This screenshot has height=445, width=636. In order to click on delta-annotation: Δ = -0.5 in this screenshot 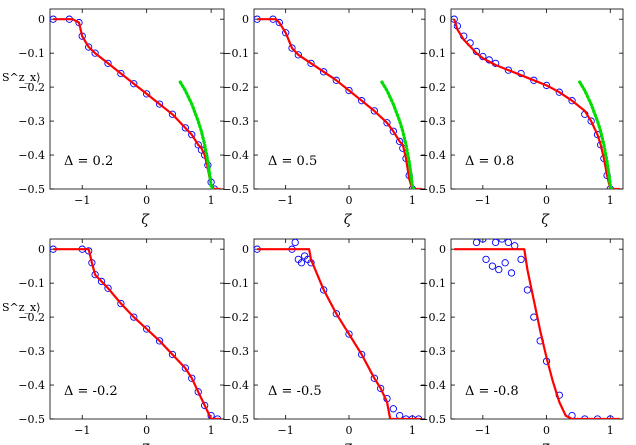, I will do `click(295, 391)`.